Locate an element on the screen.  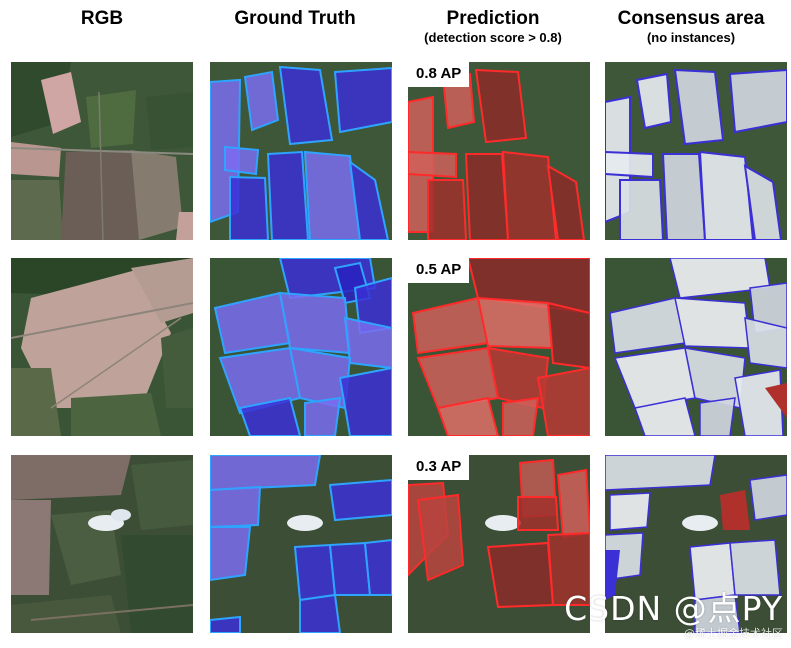
column-header-consensus: Consensus area (no instances) is located at coordinates (691, 26).